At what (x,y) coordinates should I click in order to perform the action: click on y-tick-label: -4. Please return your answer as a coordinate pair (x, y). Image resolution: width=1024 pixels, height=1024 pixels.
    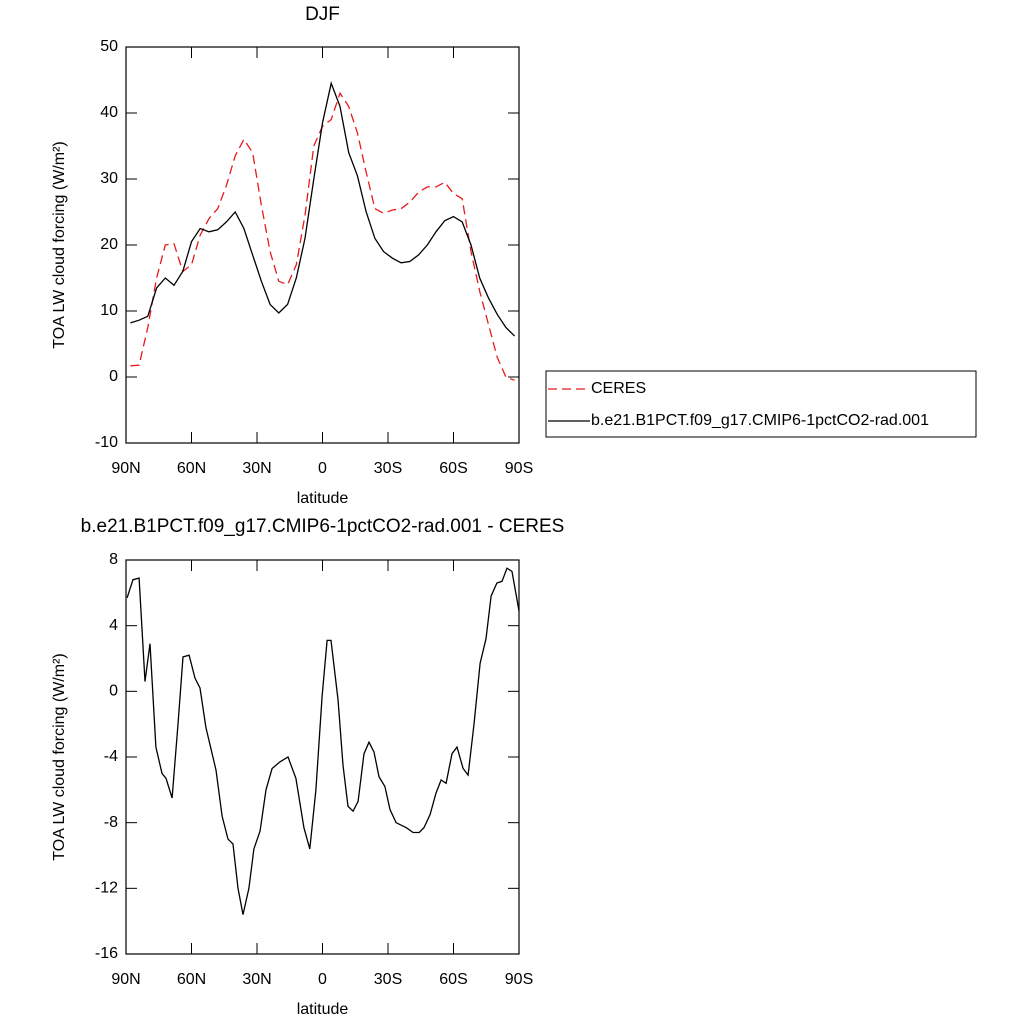
    Looking at the image, I should click on (111, 756).